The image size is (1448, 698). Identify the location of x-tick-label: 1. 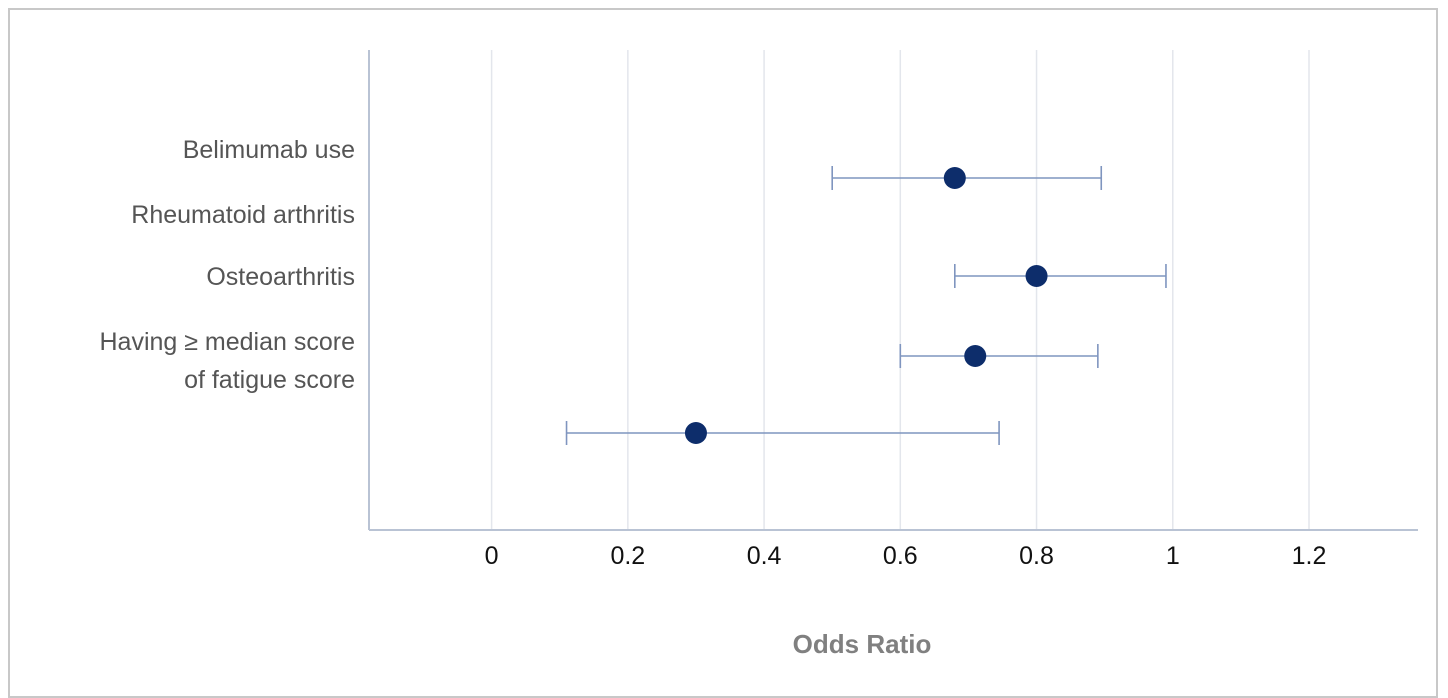
(1173, 556).